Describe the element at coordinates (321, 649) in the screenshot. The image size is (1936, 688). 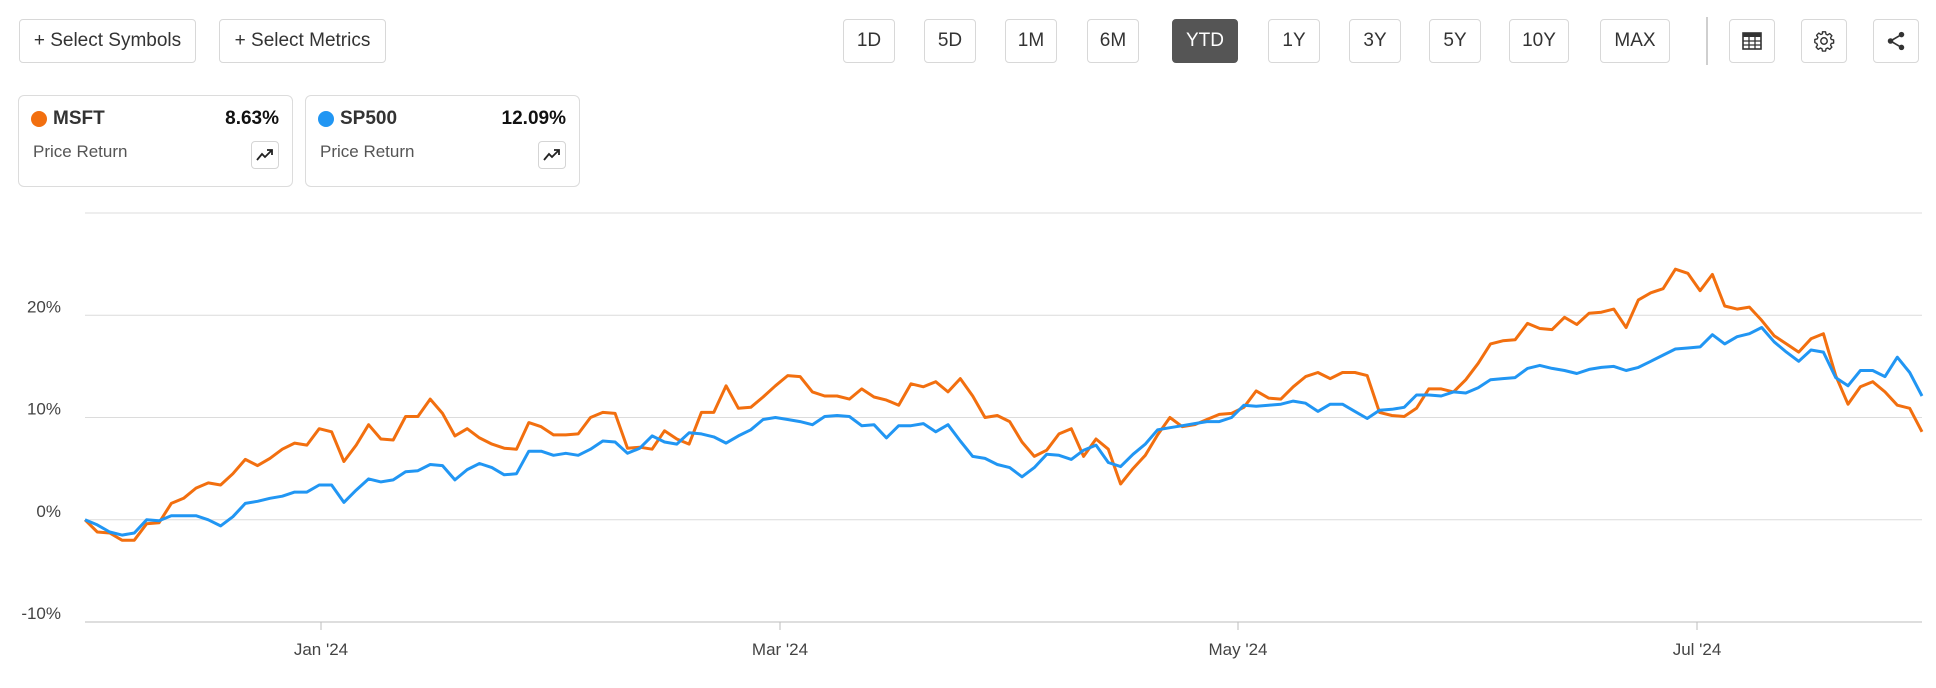
I see `x-tick-label: Jan '24` at that location.